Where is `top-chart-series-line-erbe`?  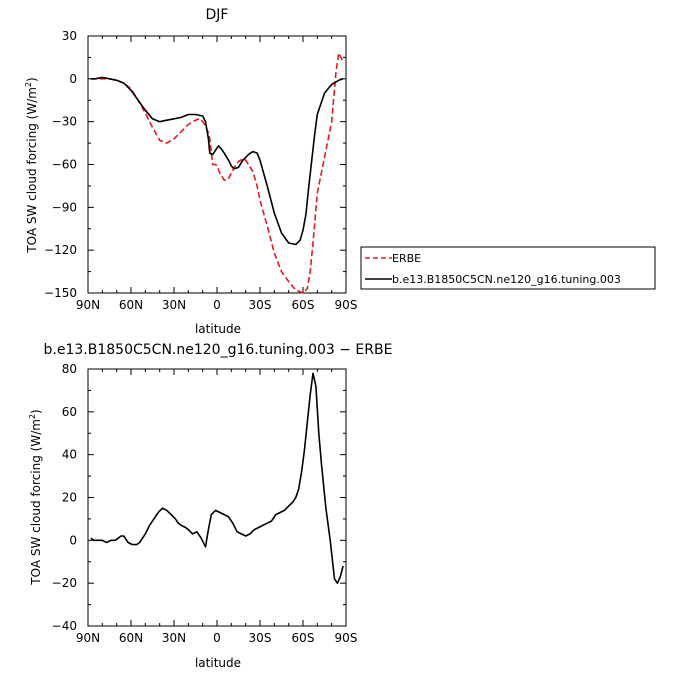
top-chart-series-line-erbe is located at coordinates (217, 173).